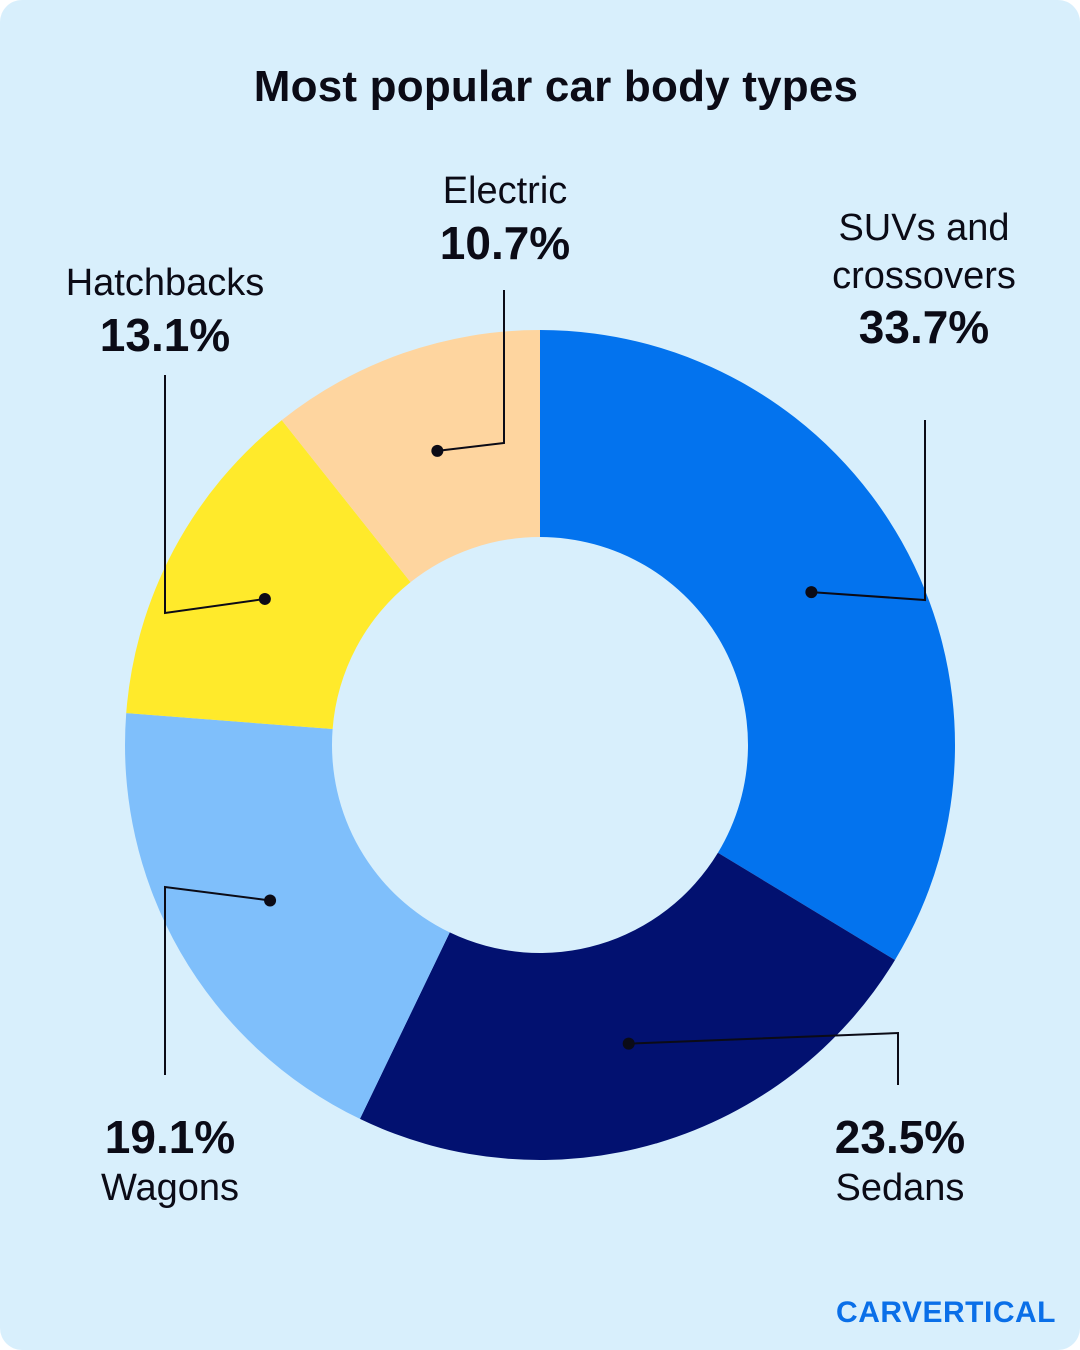  I want to click on label-electric: Electric 10.7%, so click(505, 219).